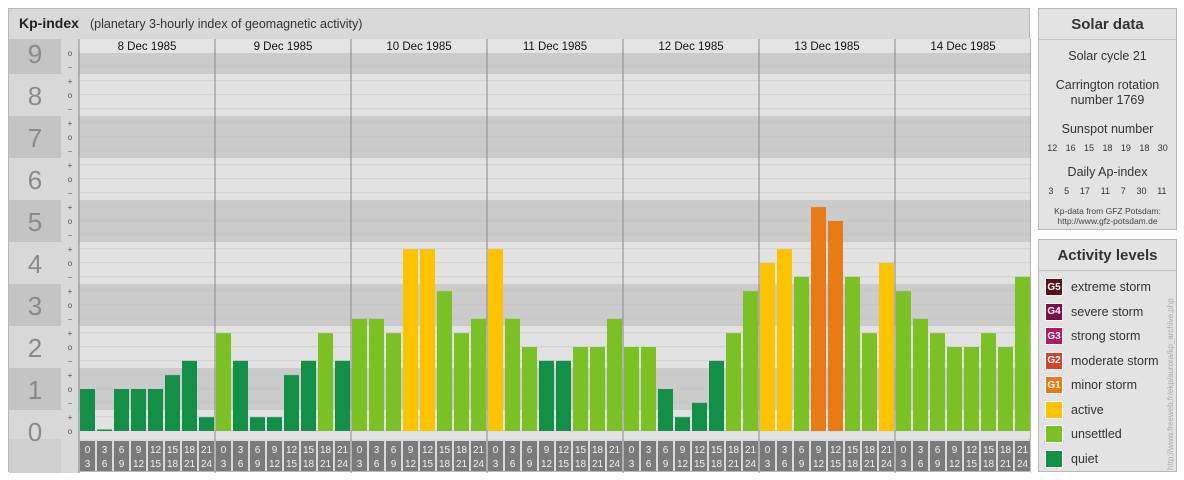 The width and height of the screenshot is (1184, 480). What do you see at coordinates (989, 450) in the screenshot?
I see `interval-start: 15` at bounding box center [989, 450].